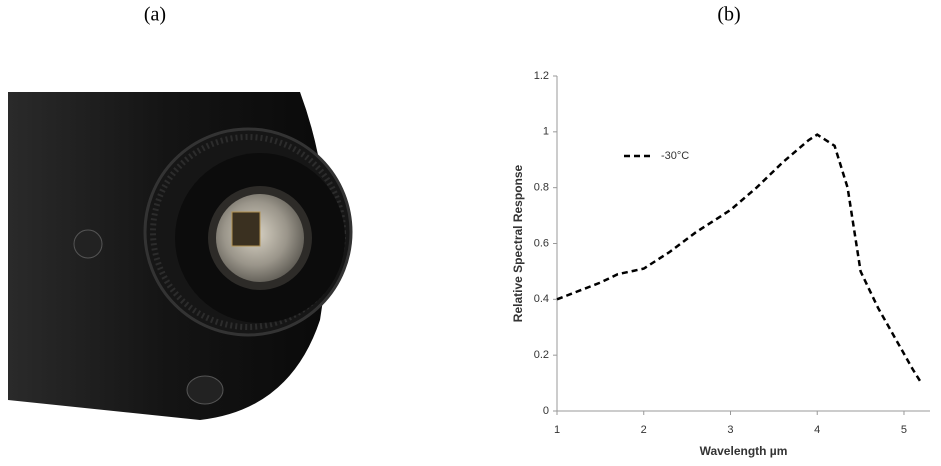 This screenshot has width=941, height=466. What do you see at coordinates (744, 451) in the screenshot?
I see `x-axis-title: Wavelength µm` at bounding box center [744, 451].